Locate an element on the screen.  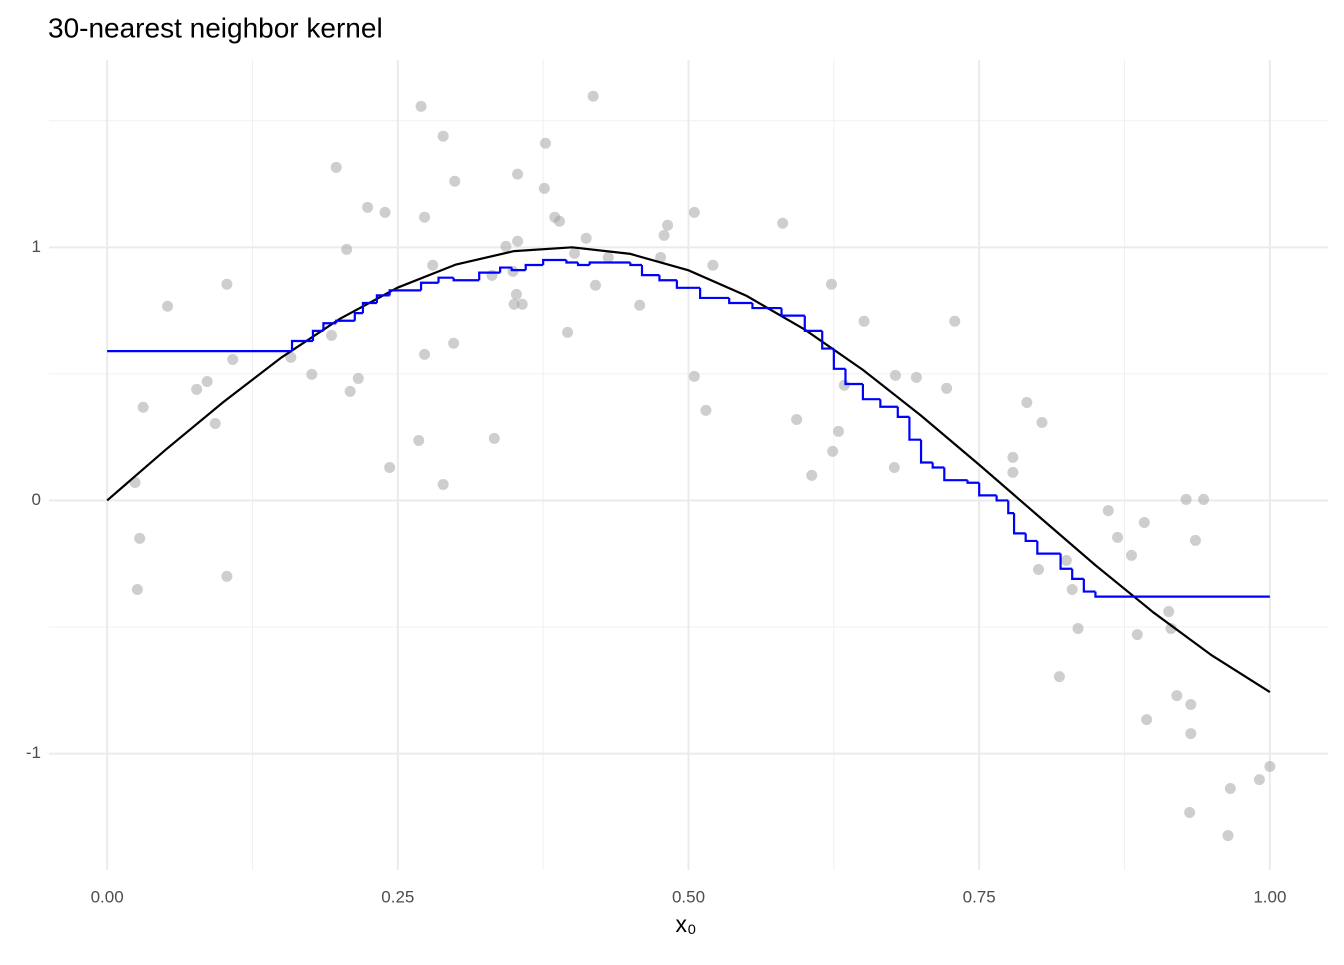
chart-title: 30-nearest neighbor kernel is located at coordinates (215, 27).